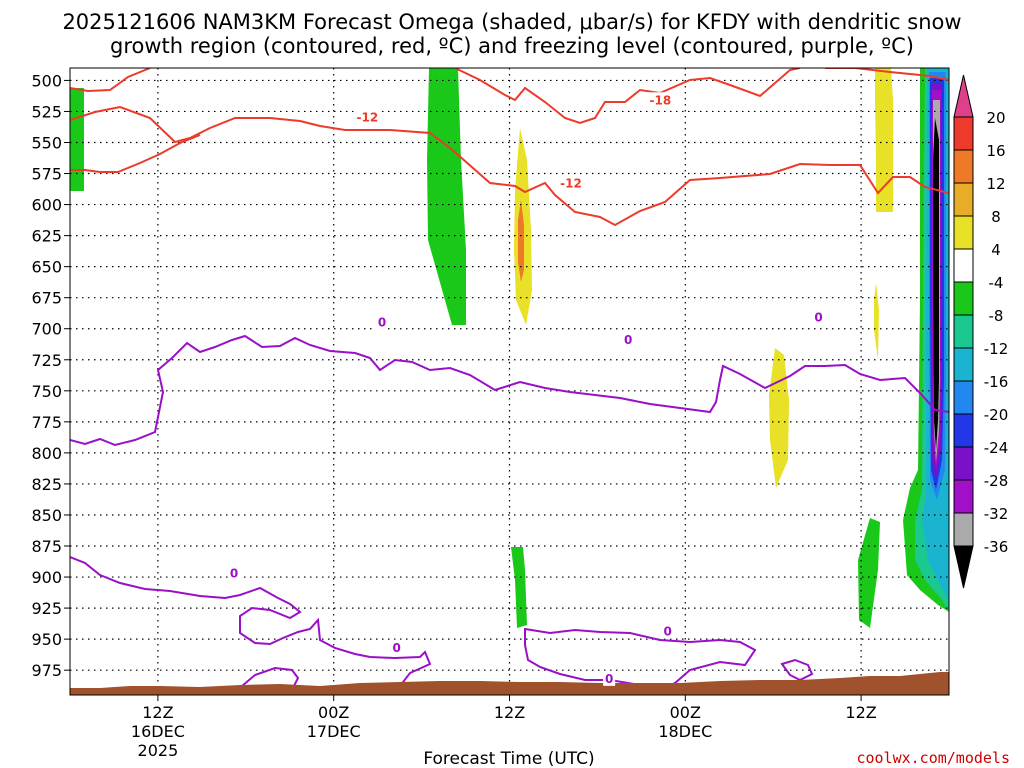  I want to click on colorbar-label: -12, so click(996, 349).